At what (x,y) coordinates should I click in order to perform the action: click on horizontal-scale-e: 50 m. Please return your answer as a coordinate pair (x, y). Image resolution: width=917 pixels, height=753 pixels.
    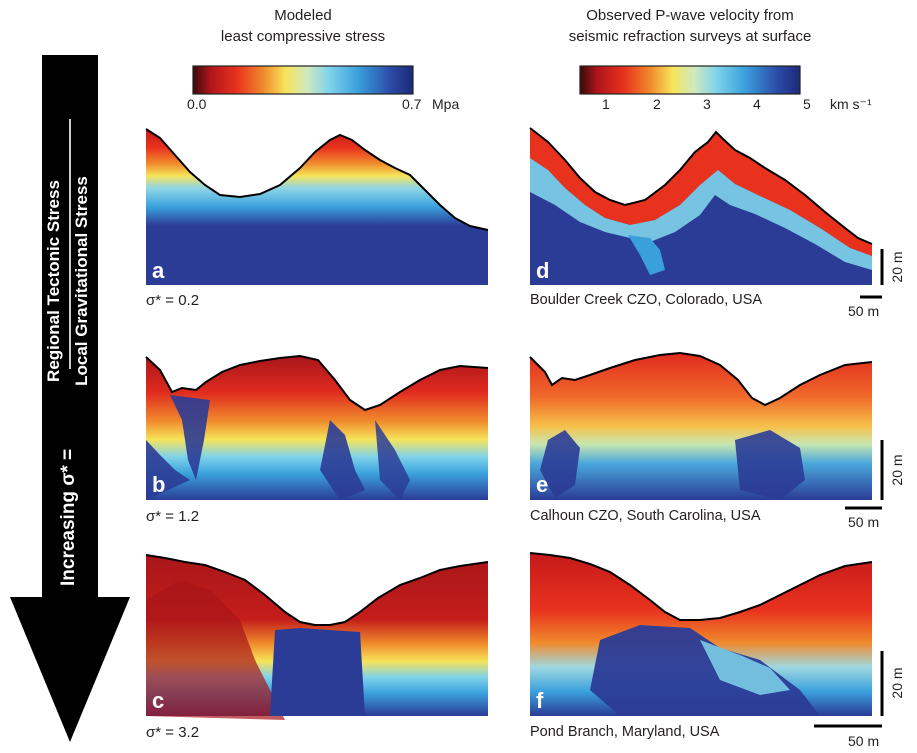
    Looking at the image, I should click on (864, 522).